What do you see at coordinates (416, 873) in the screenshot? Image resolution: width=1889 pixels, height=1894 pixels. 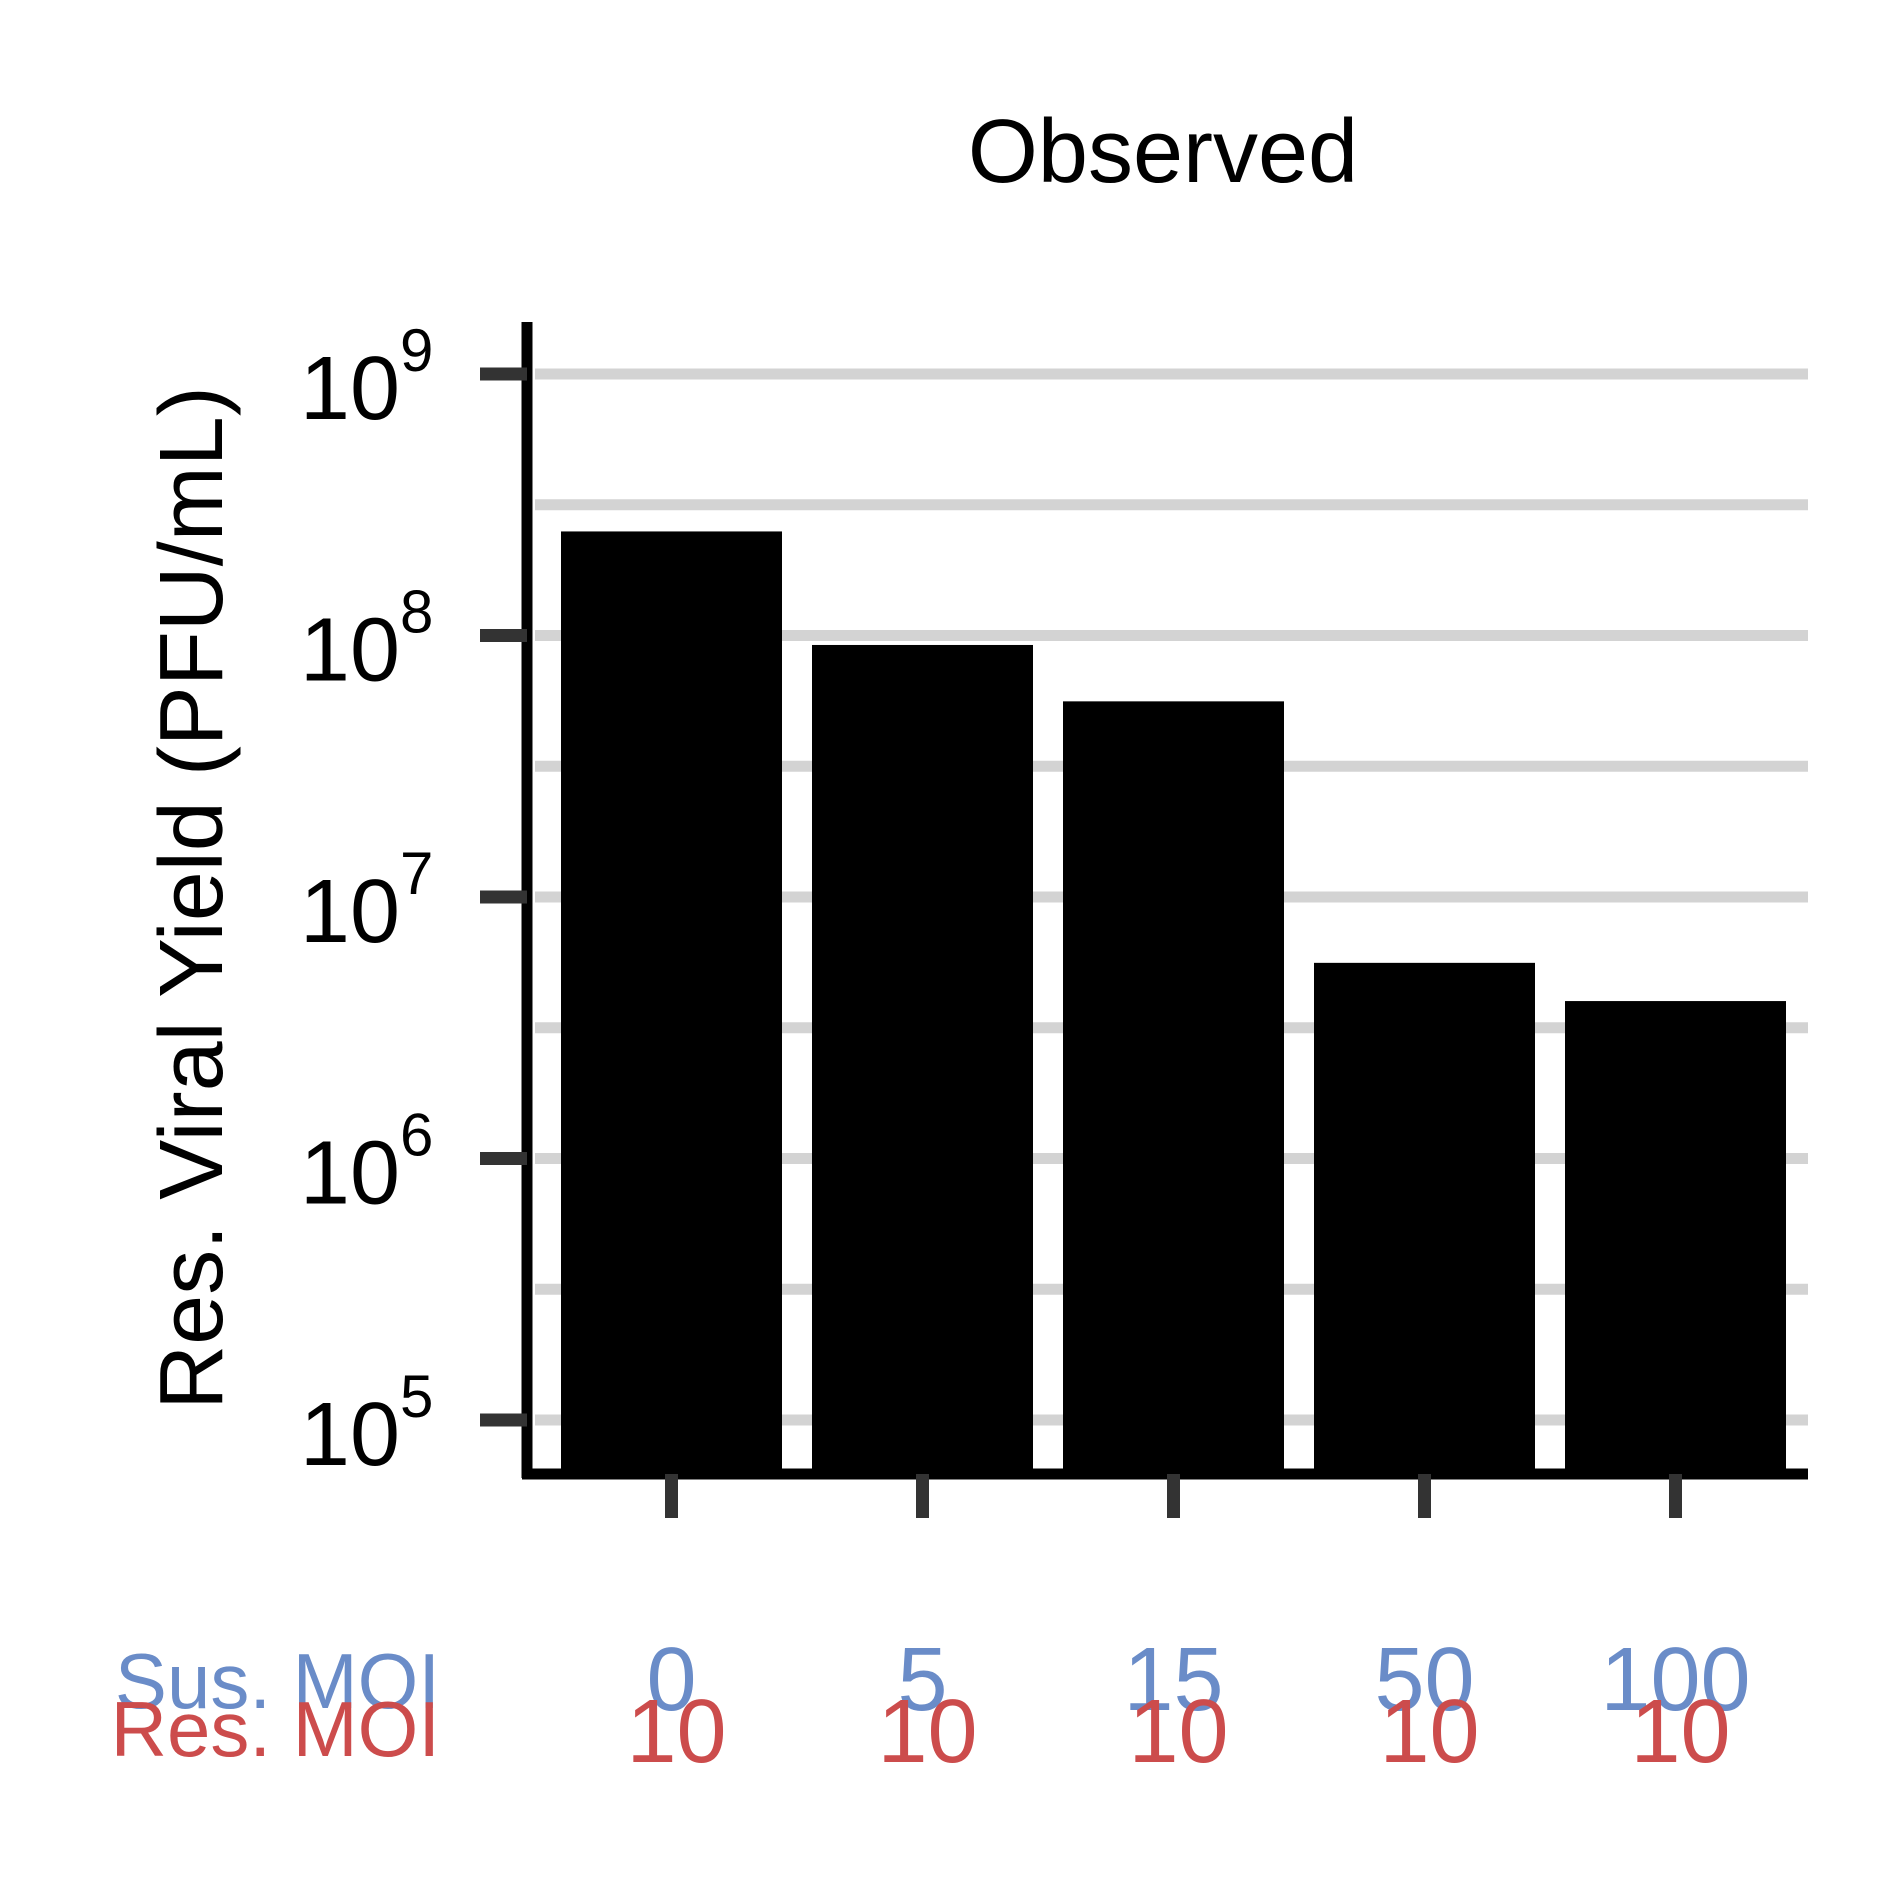 I see `y-tick-exponent: 7` at bounding box center [416, 873].